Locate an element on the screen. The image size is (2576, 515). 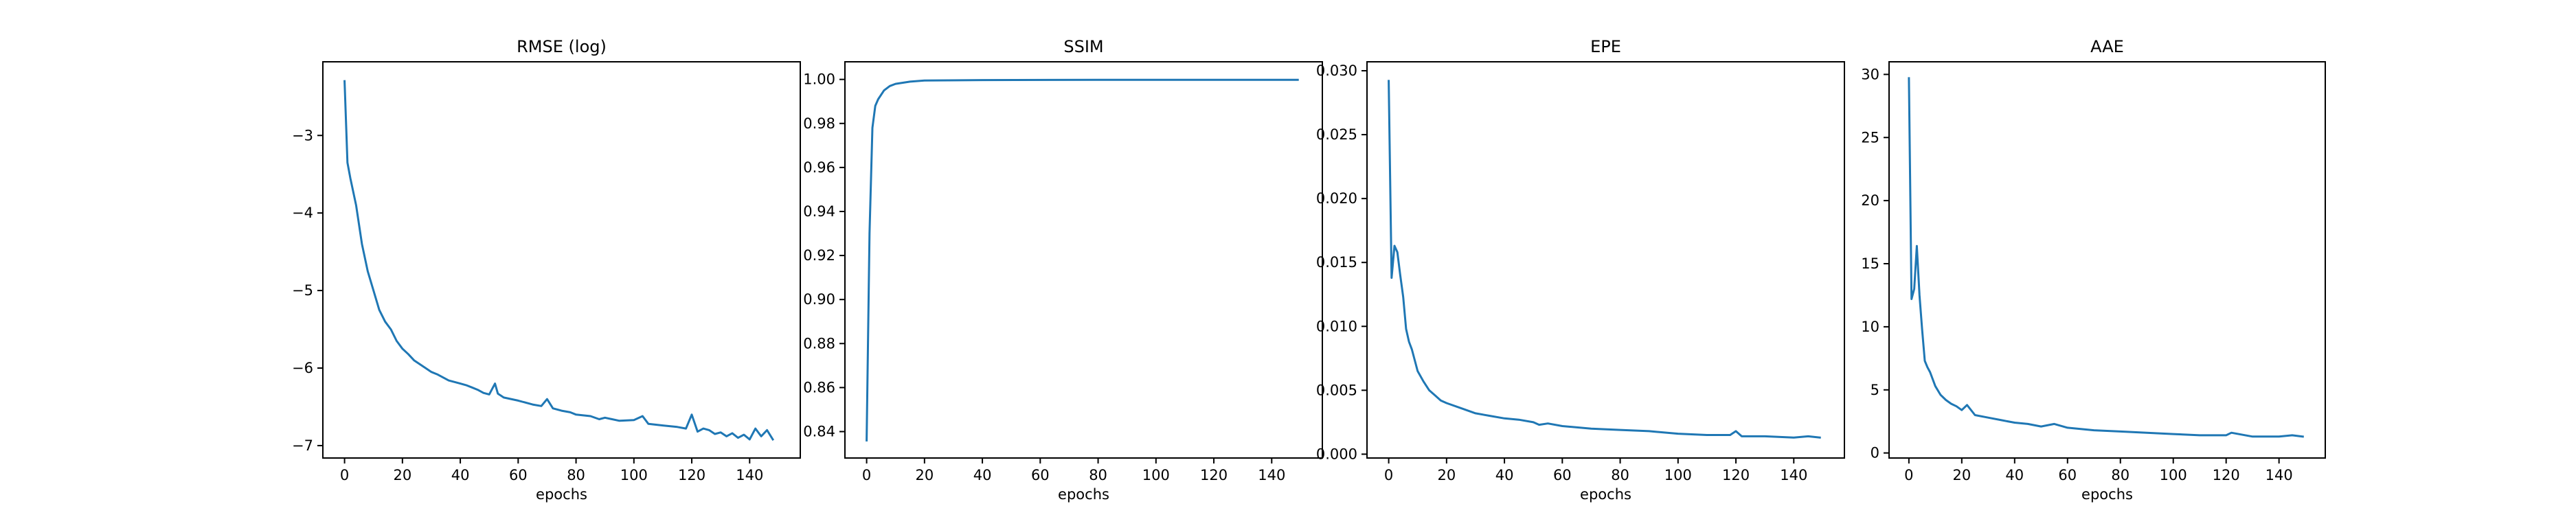
y-tick-label: 0.005 is located at coordinates (1336, 390).